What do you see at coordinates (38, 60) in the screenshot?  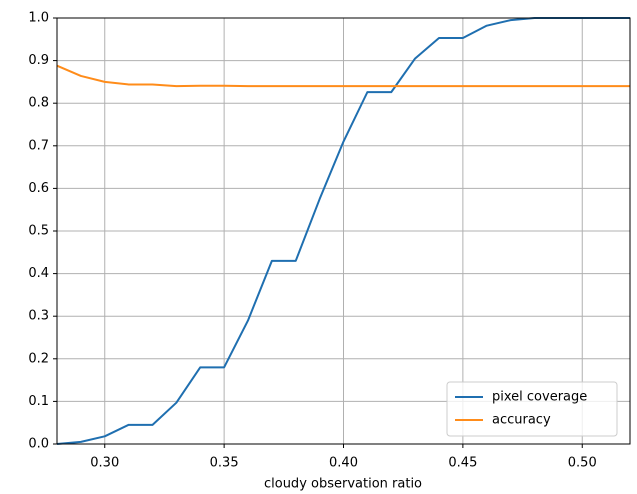 I see `y-tick-label: 0.9` at bounding box center [38, 60].